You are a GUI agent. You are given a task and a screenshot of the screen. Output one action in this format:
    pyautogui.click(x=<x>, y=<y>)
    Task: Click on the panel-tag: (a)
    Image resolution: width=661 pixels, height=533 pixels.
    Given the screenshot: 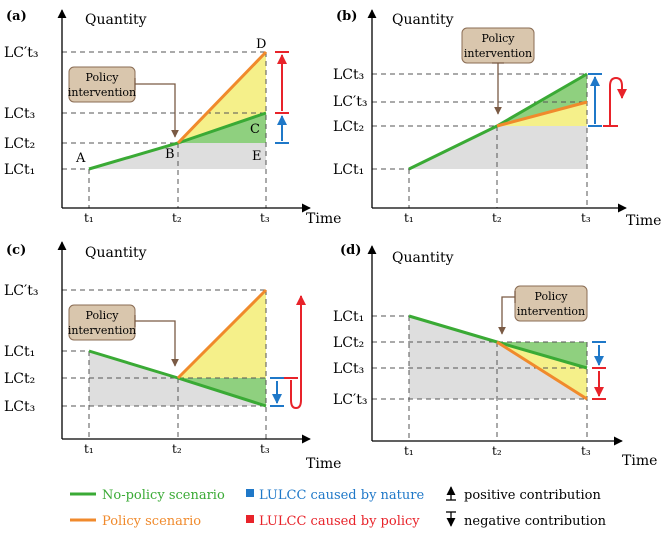 What is the action you would take?
    pyautogui.click(x=16, y=16)
    